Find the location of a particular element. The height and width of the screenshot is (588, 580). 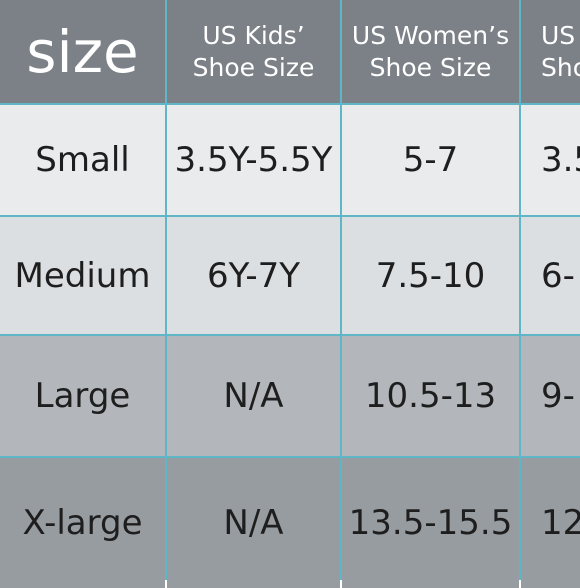

size-cell: Large is located at coordinates (82, 396).